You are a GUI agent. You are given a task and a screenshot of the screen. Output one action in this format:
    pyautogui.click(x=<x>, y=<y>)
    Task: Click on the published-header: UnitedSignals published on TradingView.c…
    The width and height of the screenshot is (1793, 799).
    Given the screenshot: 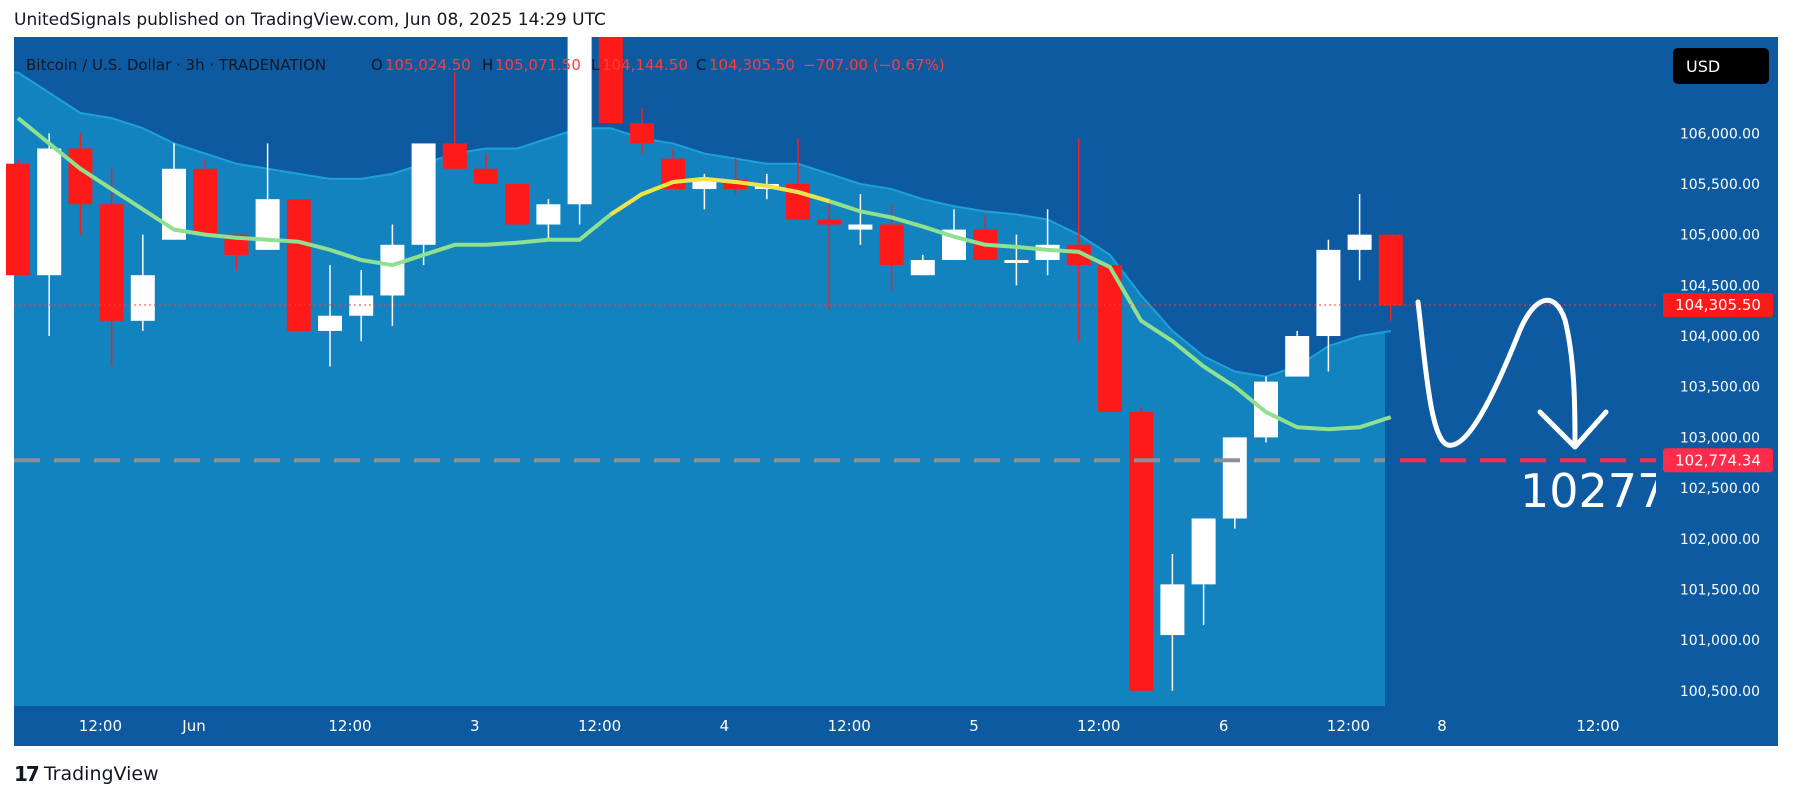 What is the action you would take?
    pyautogui.click(x=310, y=20)
    